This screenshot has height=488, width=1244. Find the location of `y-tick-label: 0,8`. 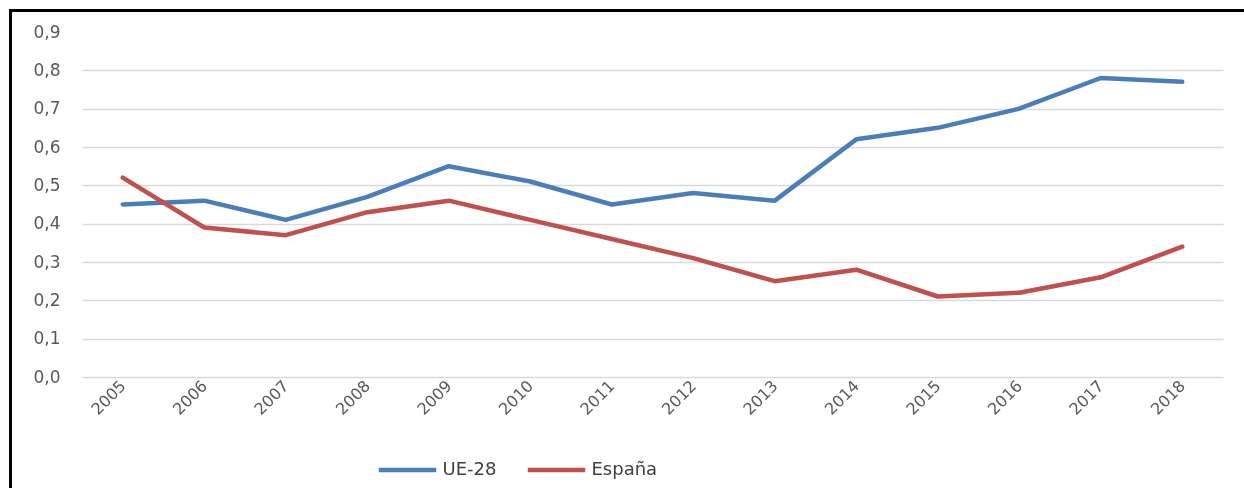

y-tick-label: 0,8 is located at coordinates (47, 69).